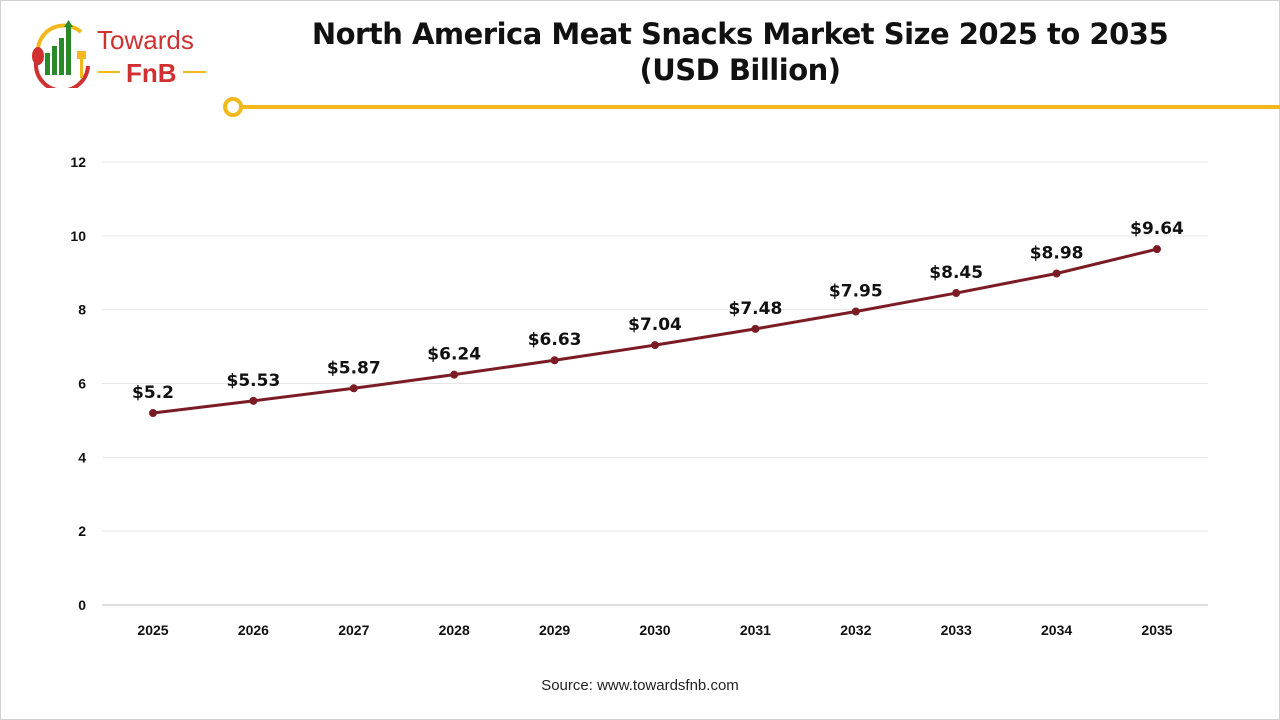 The height and width of the screenshot is (720, 1280). I want to click on accent-circle, so click(233, 107).